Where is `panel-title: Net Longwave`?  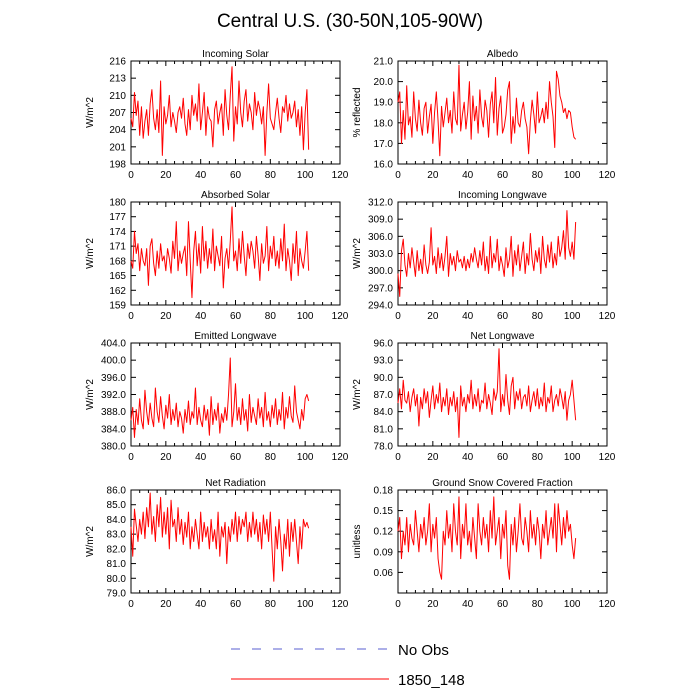
panel-title: Net Longwave is located at coordinates (503, 336).